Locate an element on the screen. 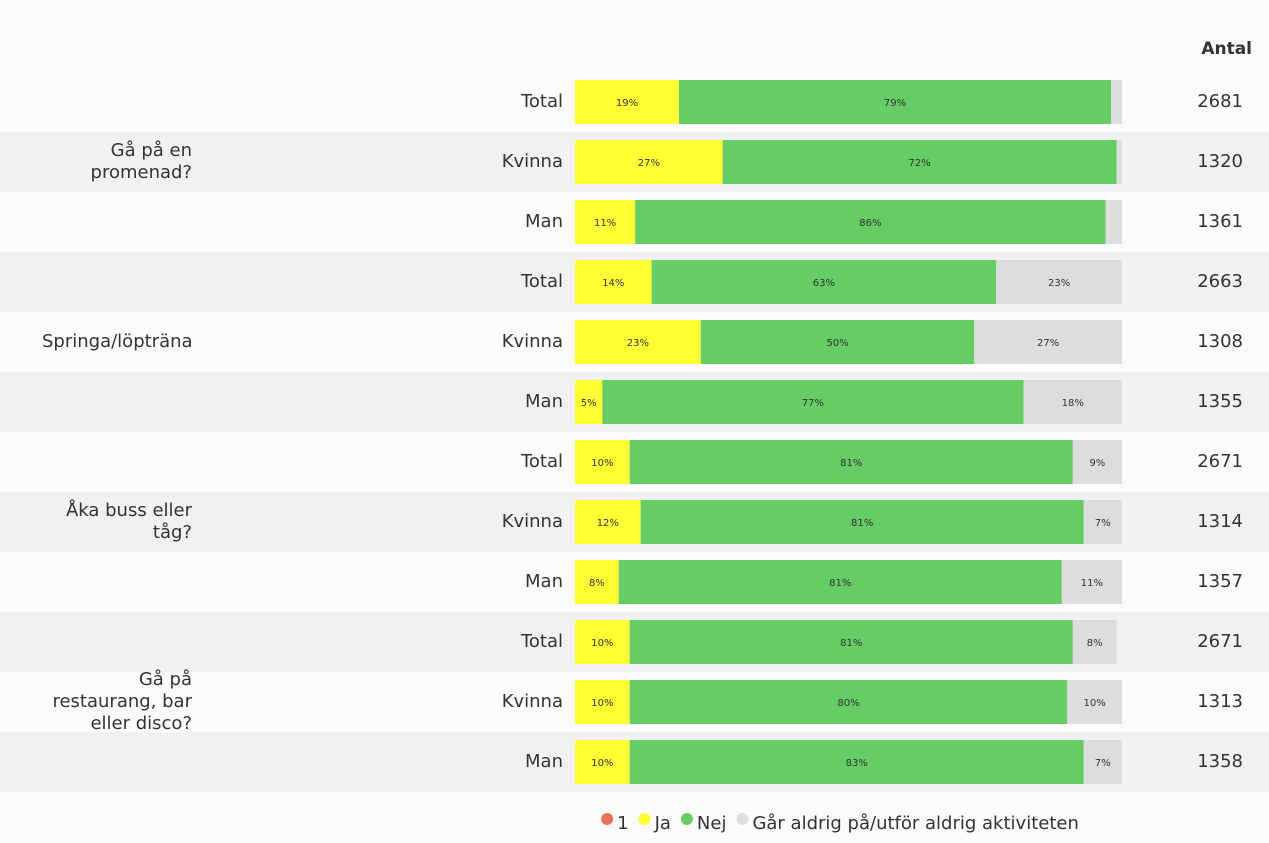  antal-value: 1361 is located at coordinates (1220, 221).